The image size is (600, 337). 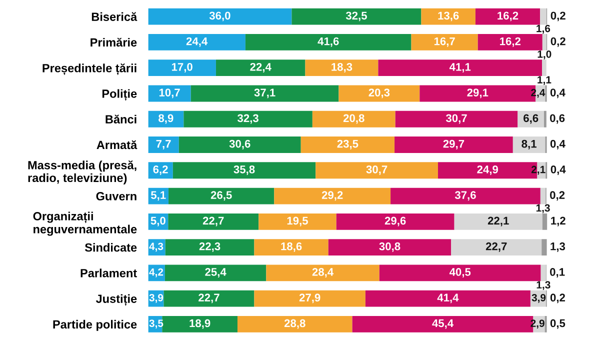 I want to click on data-label: 8,9, so click(x=166, y=119).